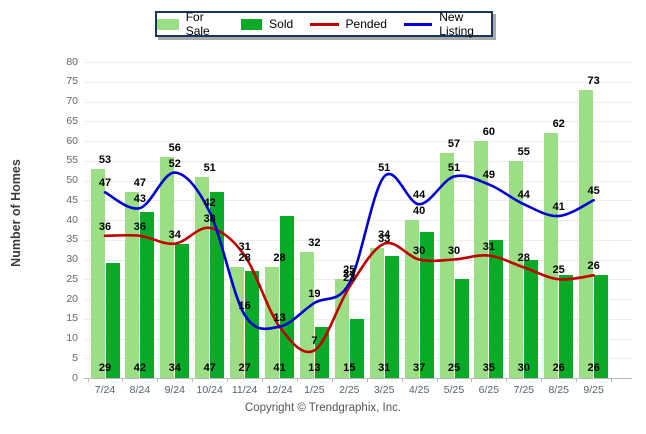  Describe the element at coordinates (314, 390) in the screenshot. I see `x-axis-label: 1/25` at that location.